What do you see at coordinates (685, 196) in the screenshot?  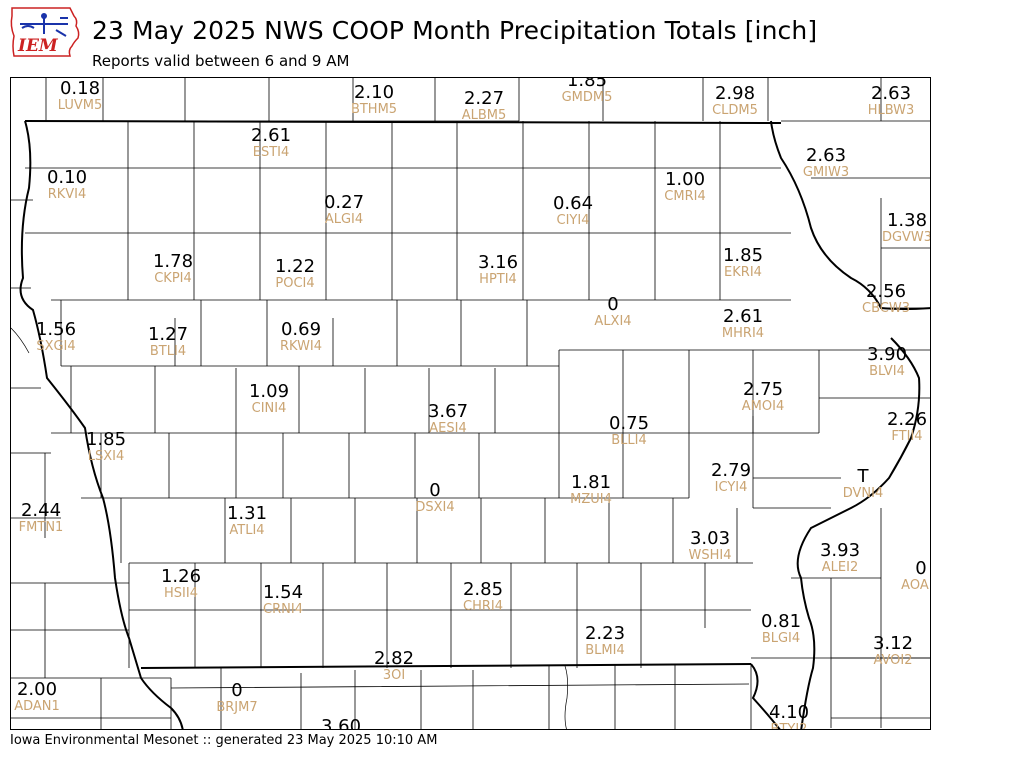 I see `station-id: CMRI4` at bounding box center [685, 196].